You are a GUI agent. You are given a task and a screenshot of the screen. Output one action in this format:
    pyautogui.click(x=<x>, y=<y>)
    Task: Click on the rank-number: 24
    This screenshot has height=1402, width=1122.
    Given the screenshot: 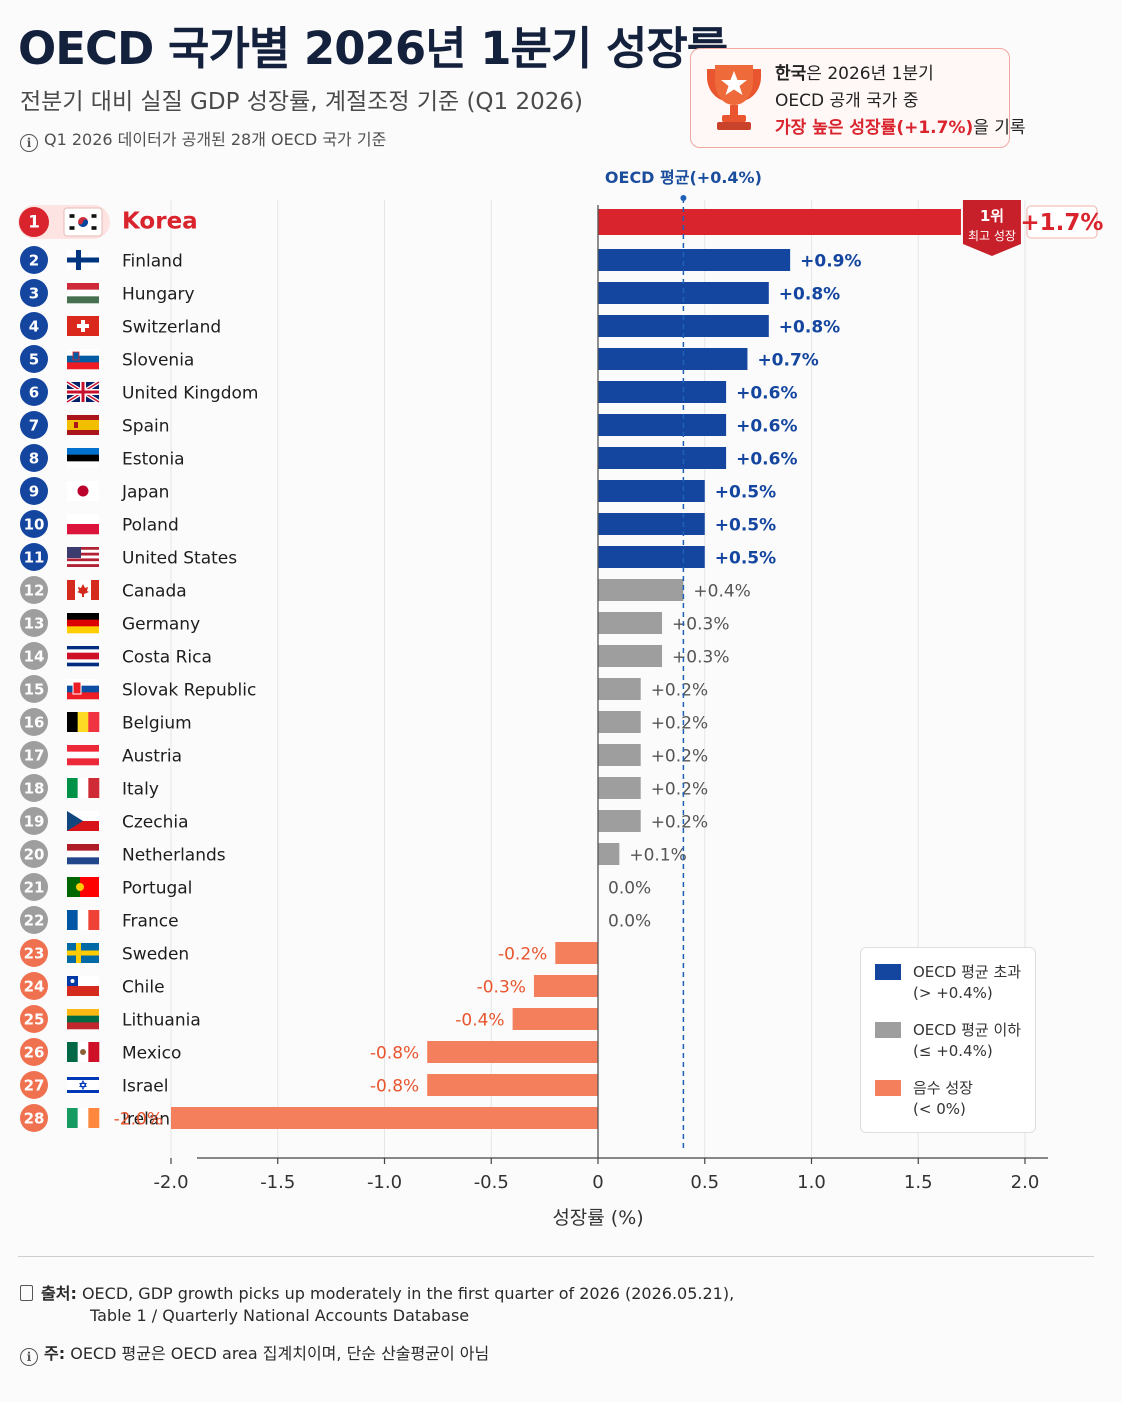 What is the action you would take?
    pyautogui.click(x=34, y=987)
    